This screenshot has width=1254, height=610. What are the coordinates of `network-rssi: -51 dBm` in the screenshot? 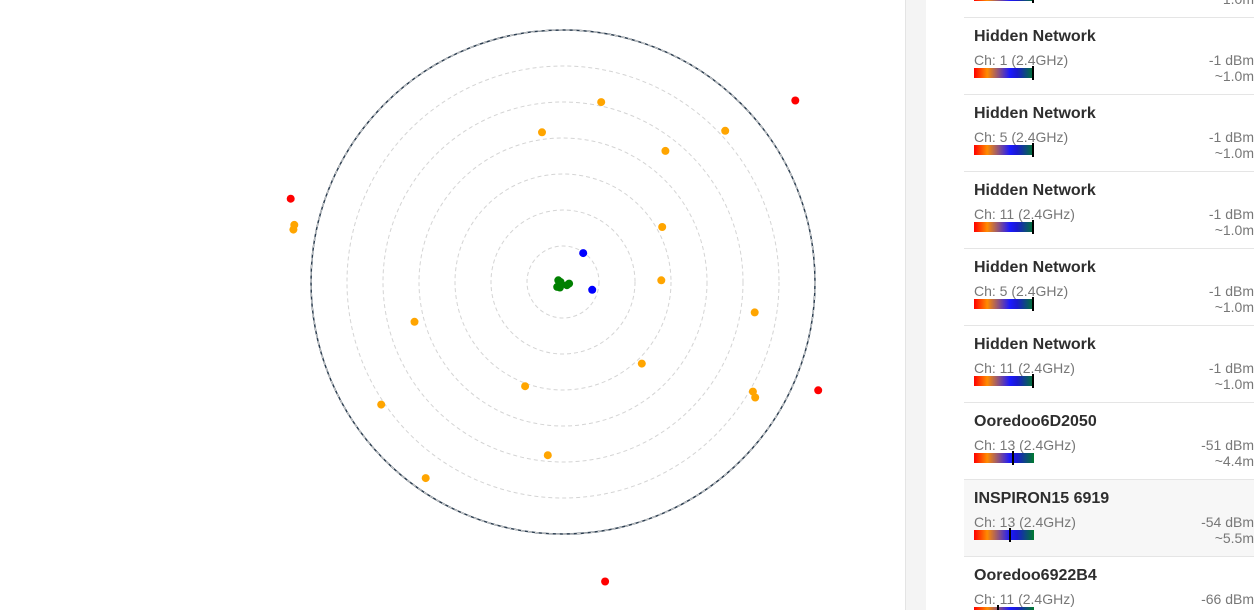 It's located at (1227, 445).